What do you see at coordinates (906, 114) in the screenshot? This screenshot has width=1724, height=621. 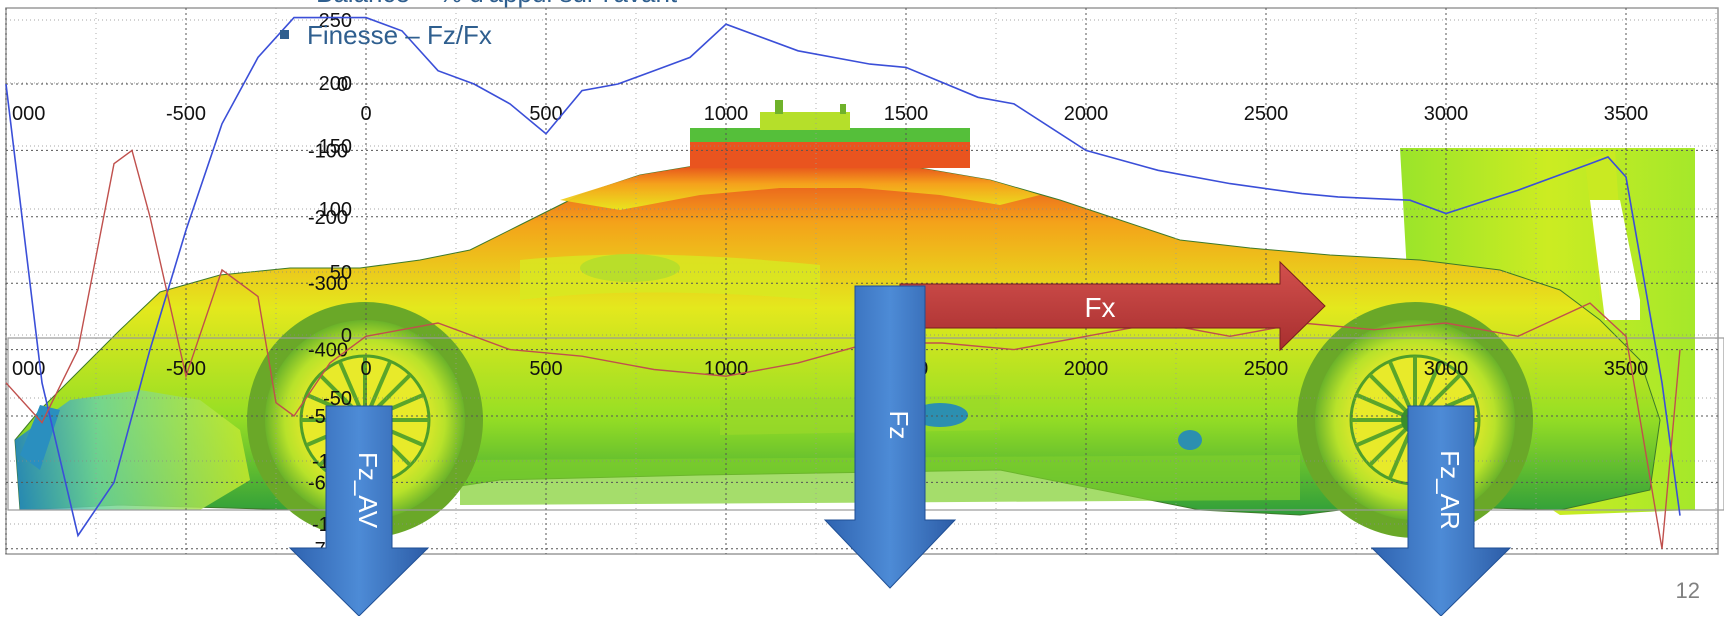 I see `x-tick-label-upper: 1500` at bounding box center [906, 114].